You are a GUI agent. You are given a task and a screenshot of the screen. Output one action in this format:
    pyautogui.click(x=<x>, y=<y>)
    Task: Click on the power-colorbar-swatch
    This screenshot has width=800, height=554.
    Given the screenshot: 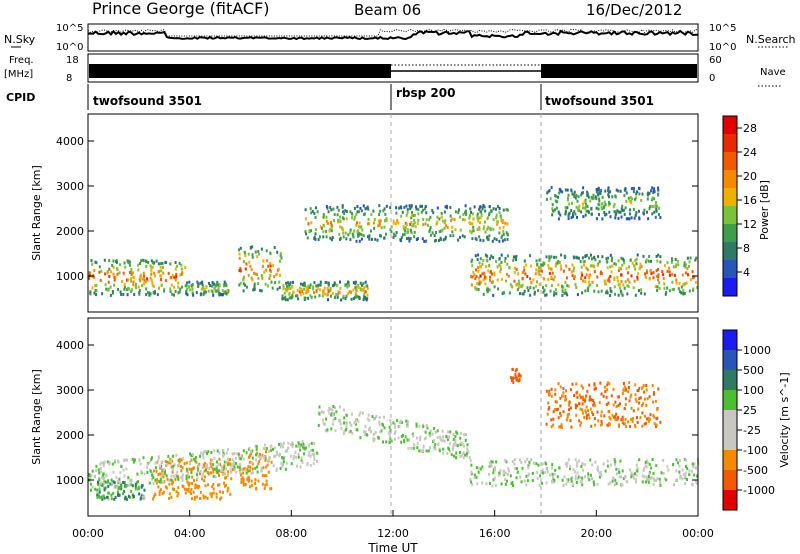 What is the action you would take?
    pyautogui.click(x=730, y=215)
    